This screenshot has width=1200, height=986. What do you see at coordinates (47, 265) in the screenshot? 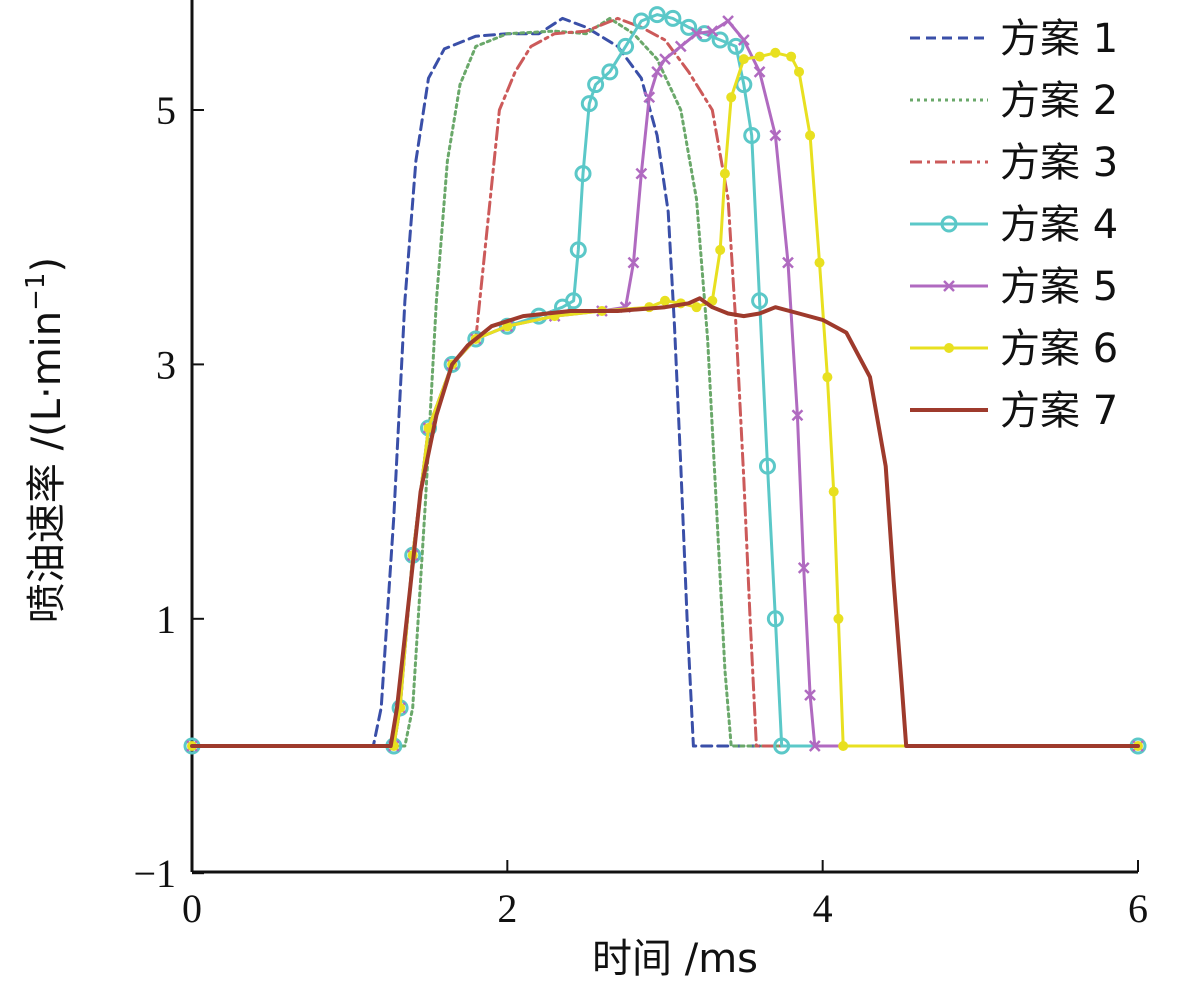
I see `y-axis-title-close: )` at bounding box center [47, 265].